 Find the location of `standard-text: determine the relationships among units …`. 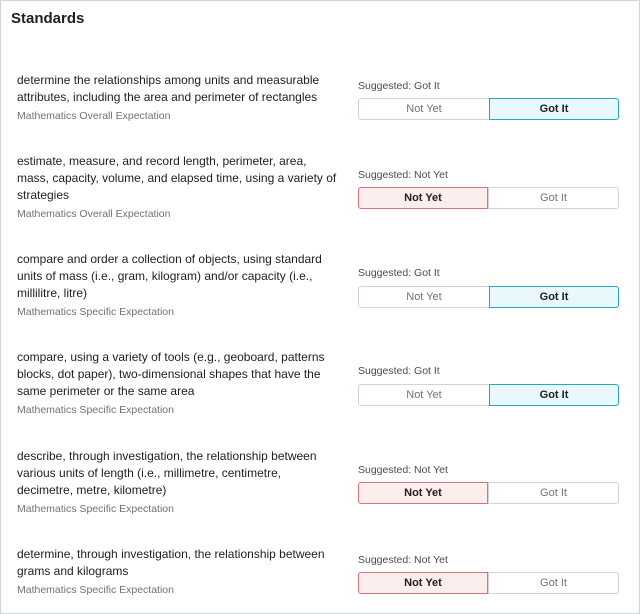

standard-text: determine the relationships among units … is located at coordinates (168, 88).